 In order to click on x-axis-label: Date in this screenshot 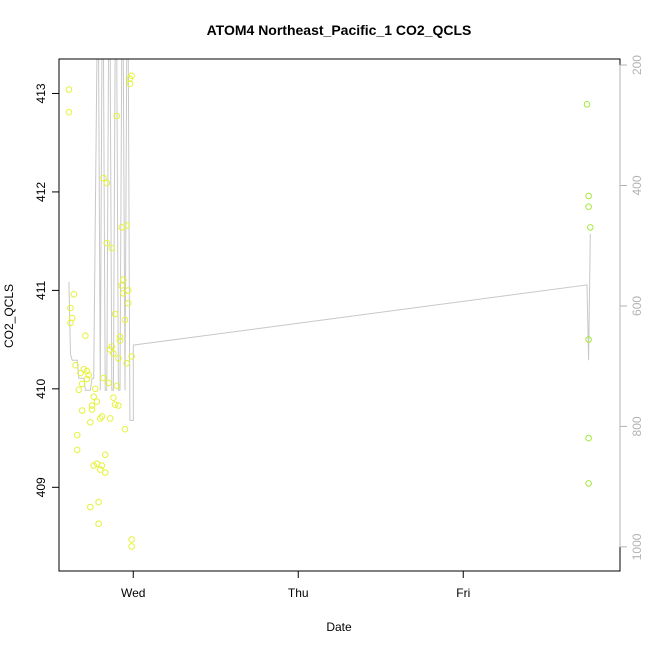, I will do `click(339, 627)`.